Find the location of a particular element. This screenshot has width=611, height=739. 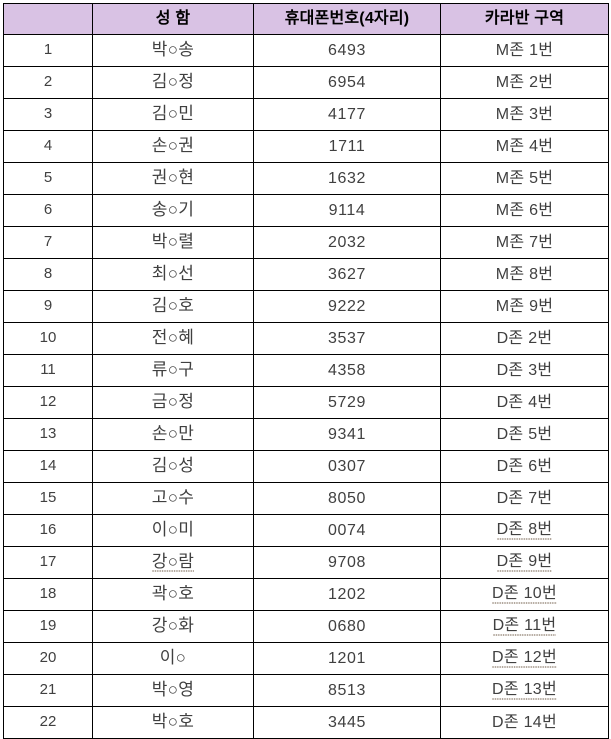

cell-phone: 5729 is located at coordinates (347, 402).